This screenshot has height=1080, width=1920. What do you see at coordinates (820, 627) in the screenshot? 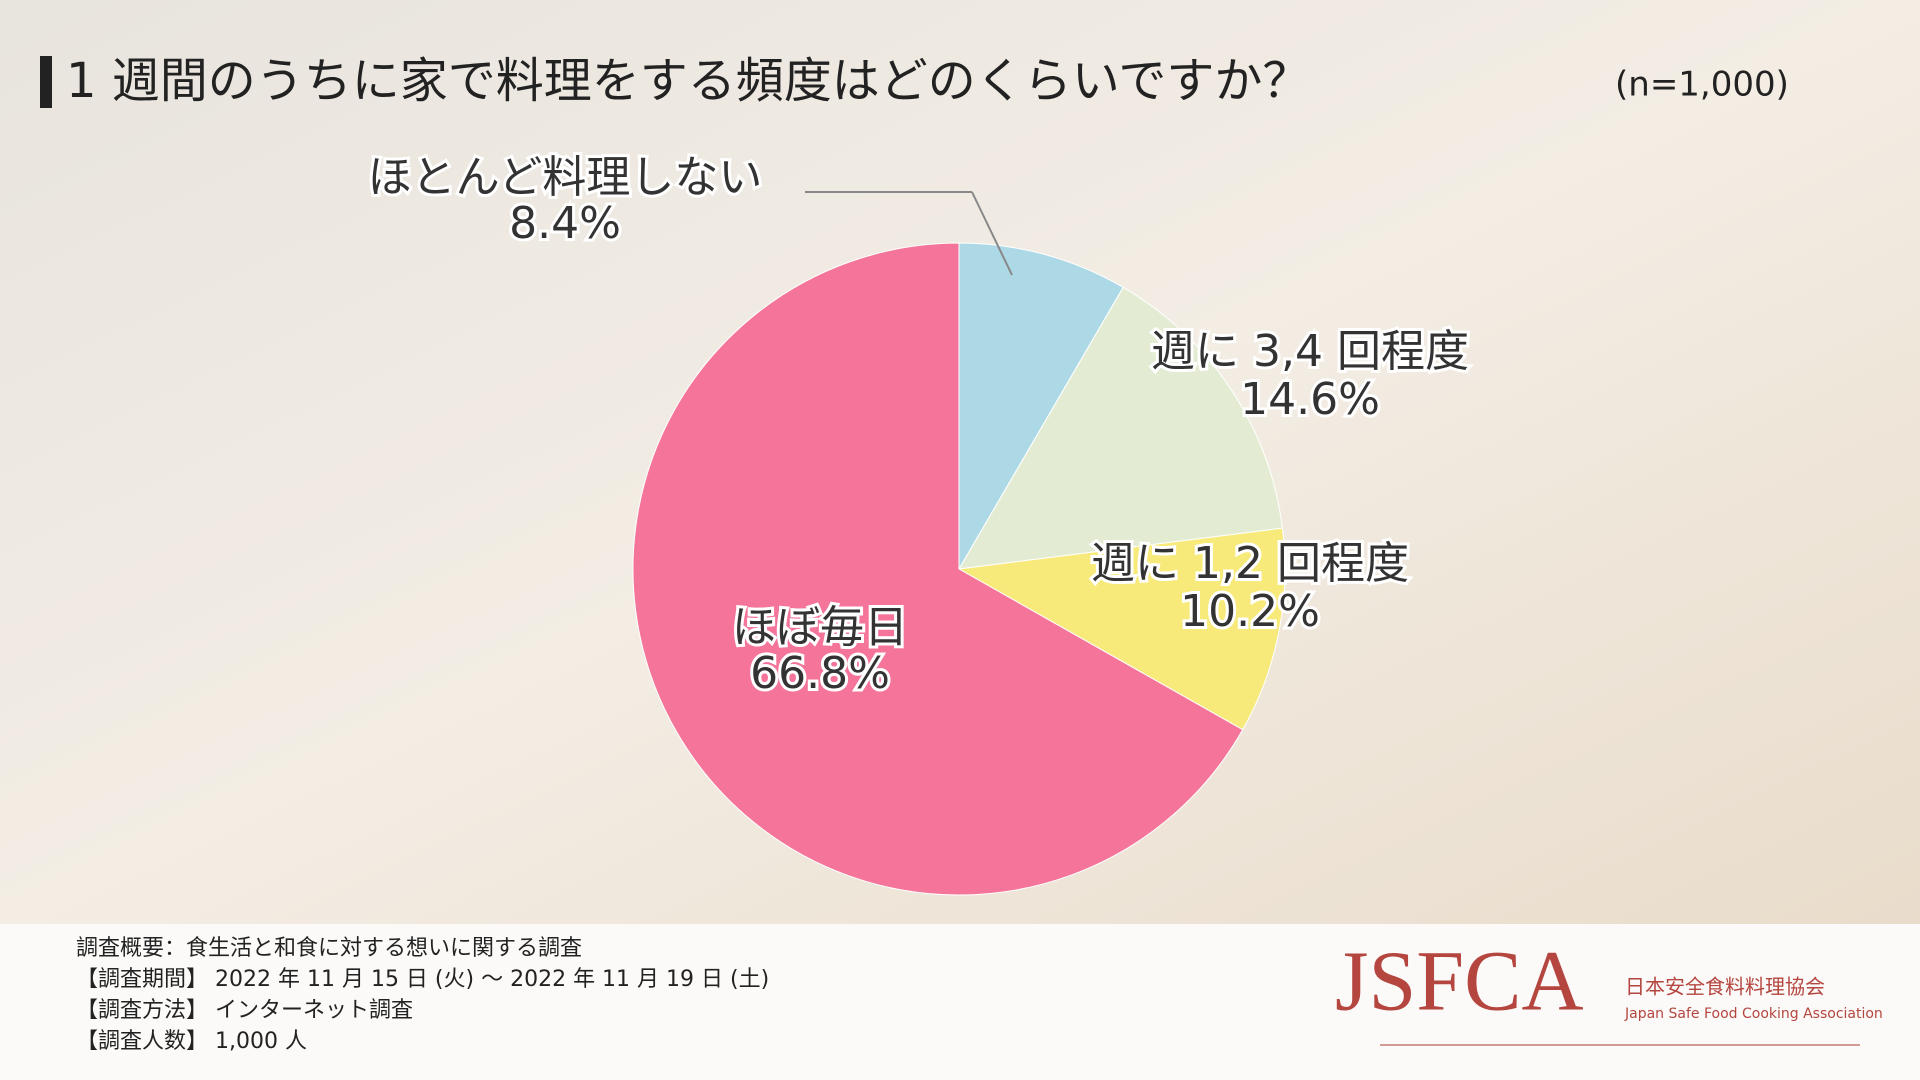
I see `slice-label: ほぼ毎日` at bounding box center [820, 627].